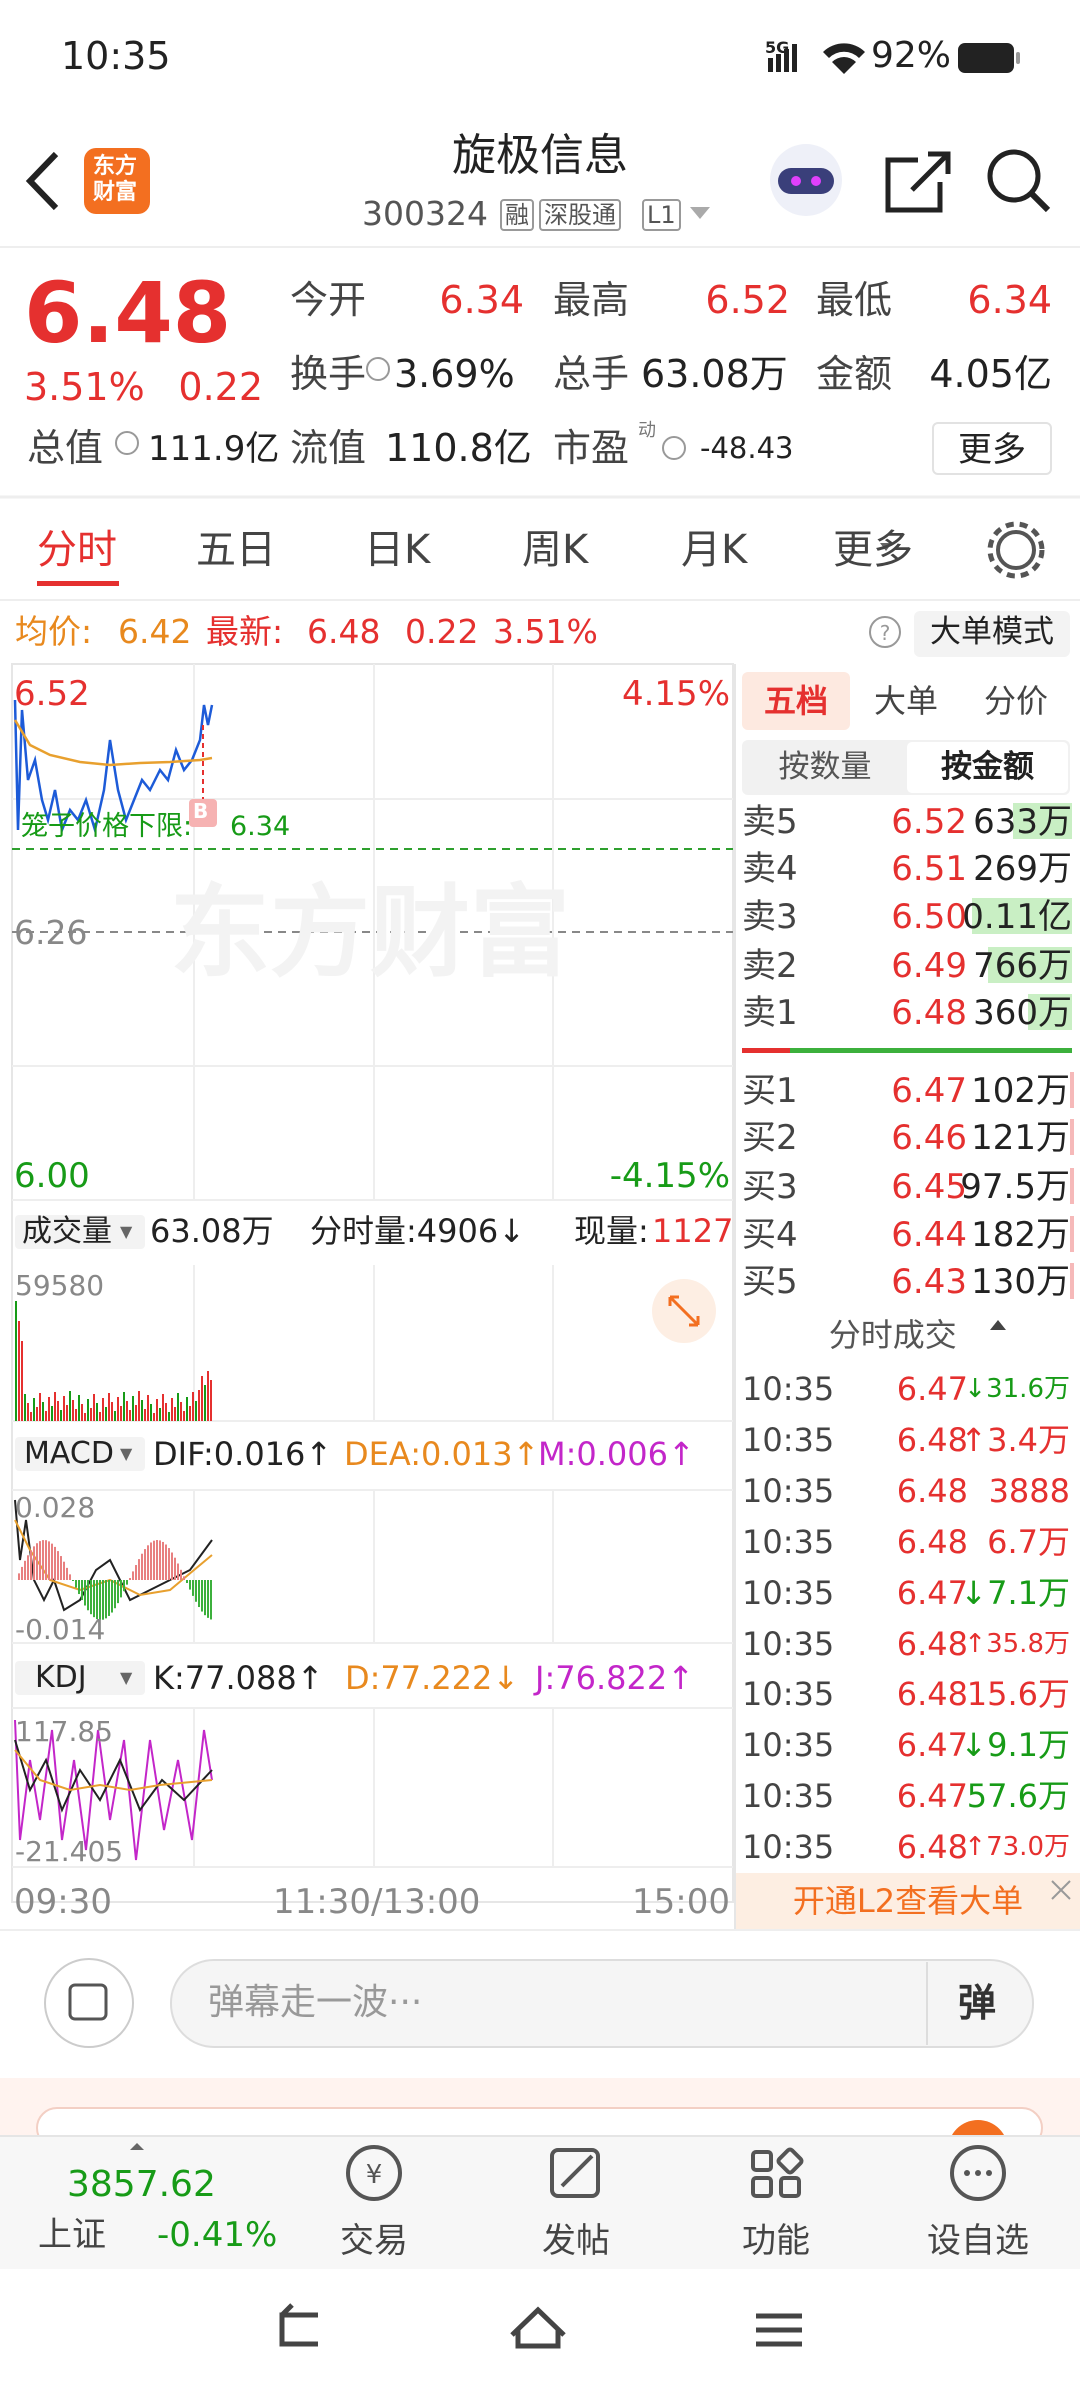 The image size is (1080, 2400). I want to click on tab: 周K, so click(555, 550).